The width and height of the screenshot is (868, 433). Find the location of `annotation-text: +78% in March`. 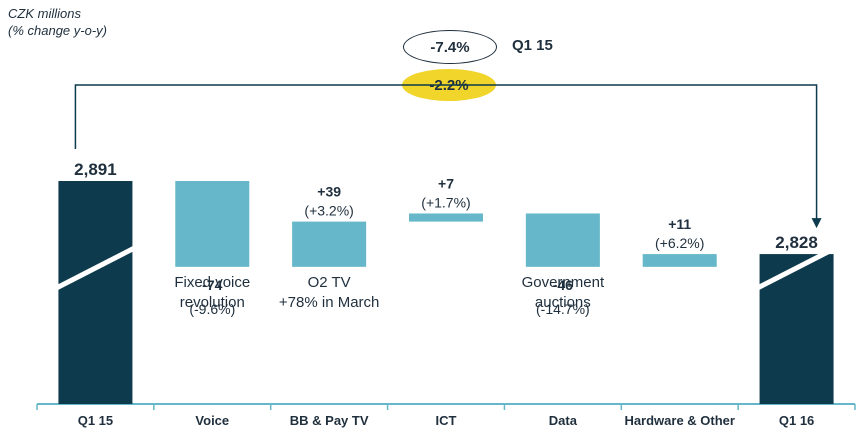

annotation-text: +78% in March is located at coordinates (329, 302).